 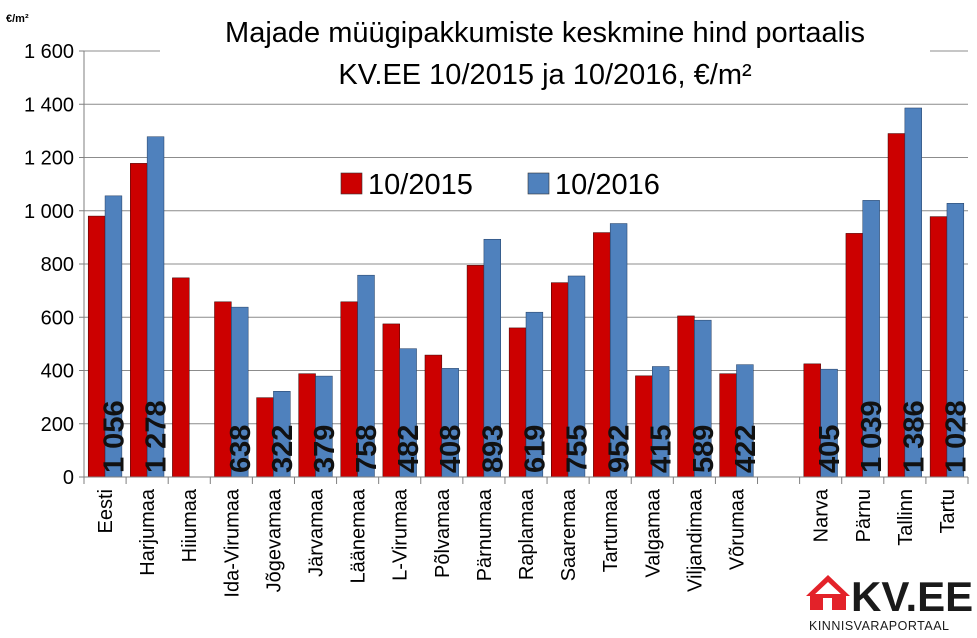 What do you see at coordinates (737, 529) in the screenshot?
I see `x-tick-label: Võrumaa` at bounding box center [737, 529].